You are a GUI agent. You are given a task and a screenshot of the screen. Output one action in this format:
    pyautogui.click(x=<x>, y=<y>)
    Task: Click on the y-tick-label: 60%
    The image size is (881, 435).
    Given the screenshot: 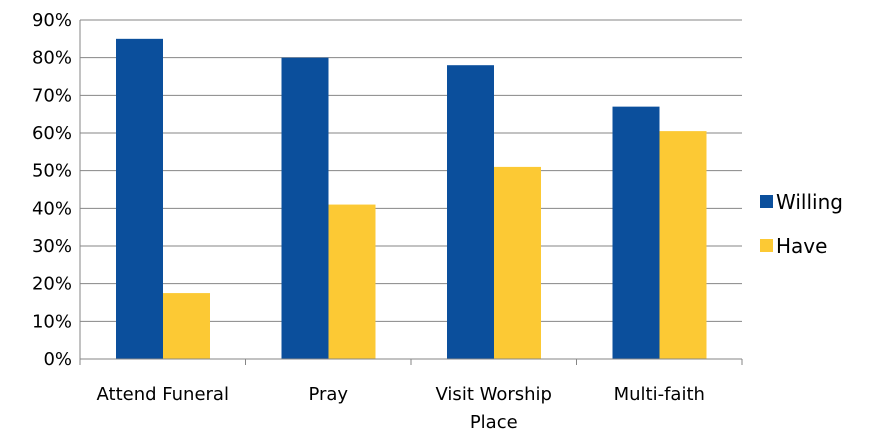 What is the action you would take?
    pyautogui.click(x=52, y=133)
    